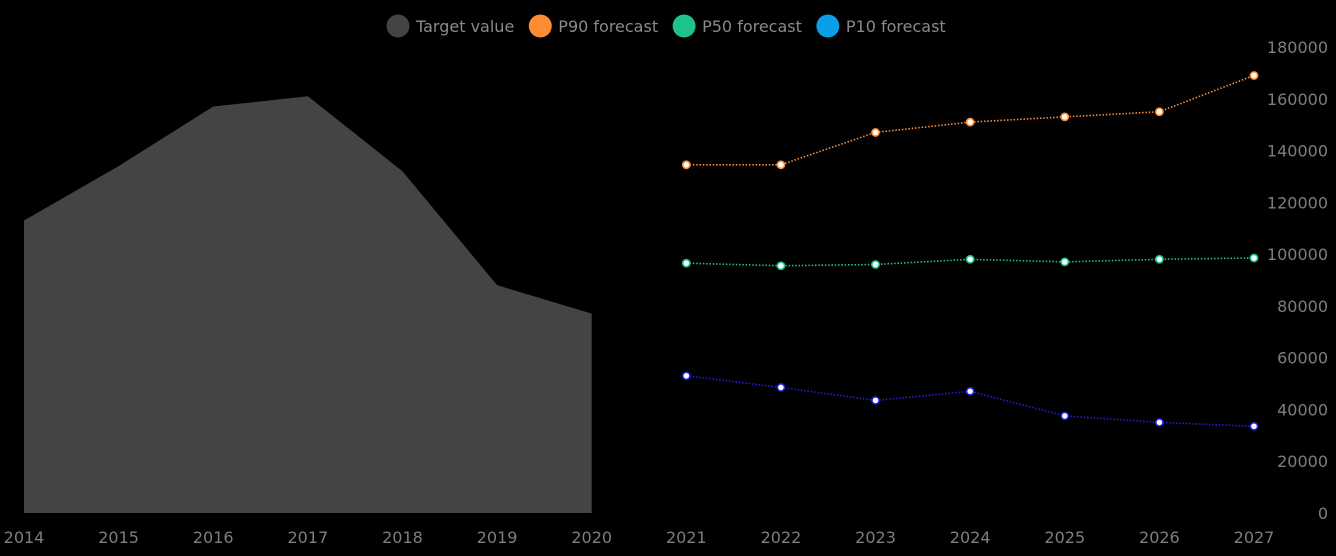  Describe the element at coordinates (118, 537) in the screenshot. I see `x-tick-label: 2015` at that location.